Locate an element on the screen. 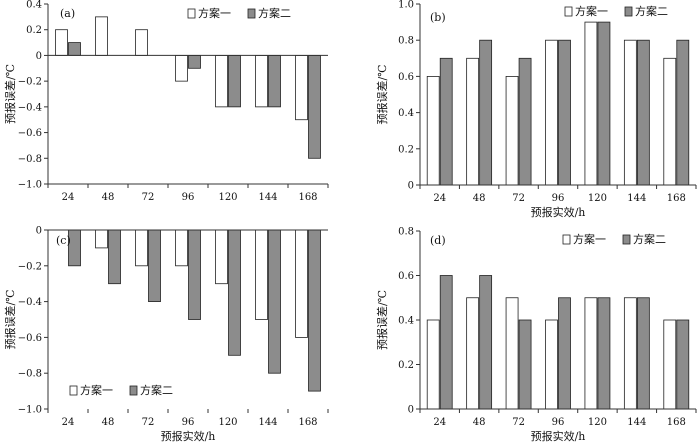 This screenshot has width=700, height=444. panel-label: (c) is located at coordinates (63, 240).